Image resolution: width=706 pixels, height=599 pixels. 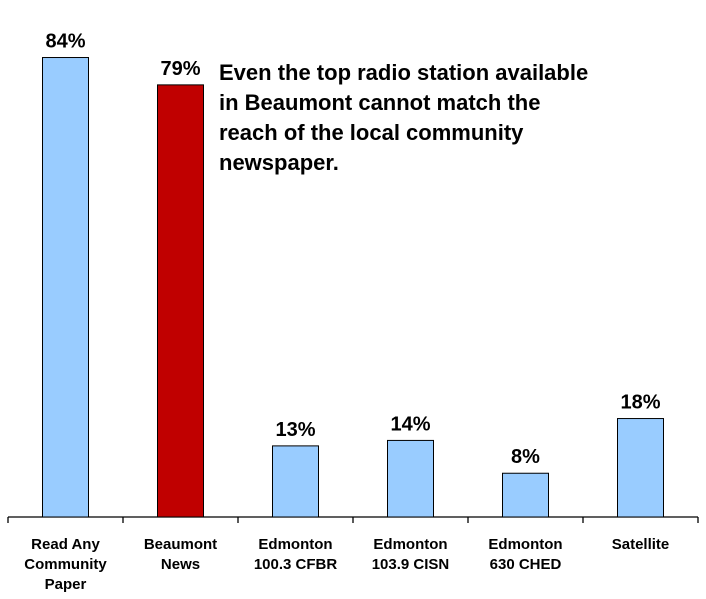 What do you see at coordinates (404, 72) in the screenshot?
I see `annotation-line-1: Even the top radio station available` at bounding box center [404, 72].